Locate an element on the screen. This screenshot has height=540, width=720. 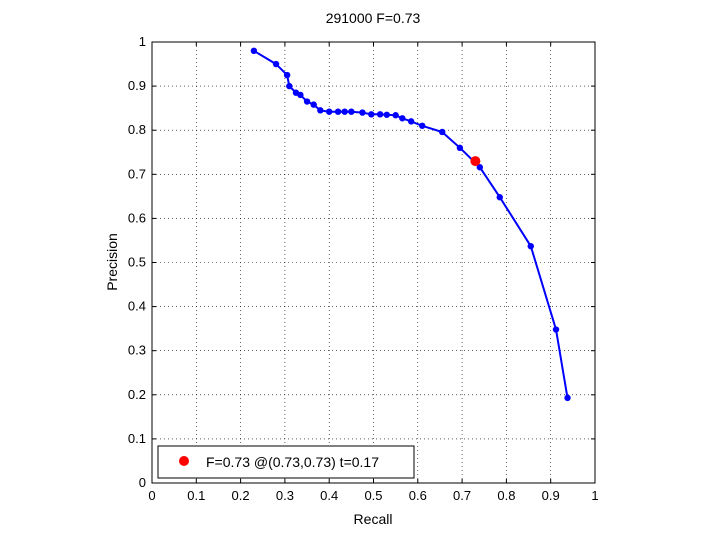
x-tick-label: 0.3 is located at coordinates (285, 495).